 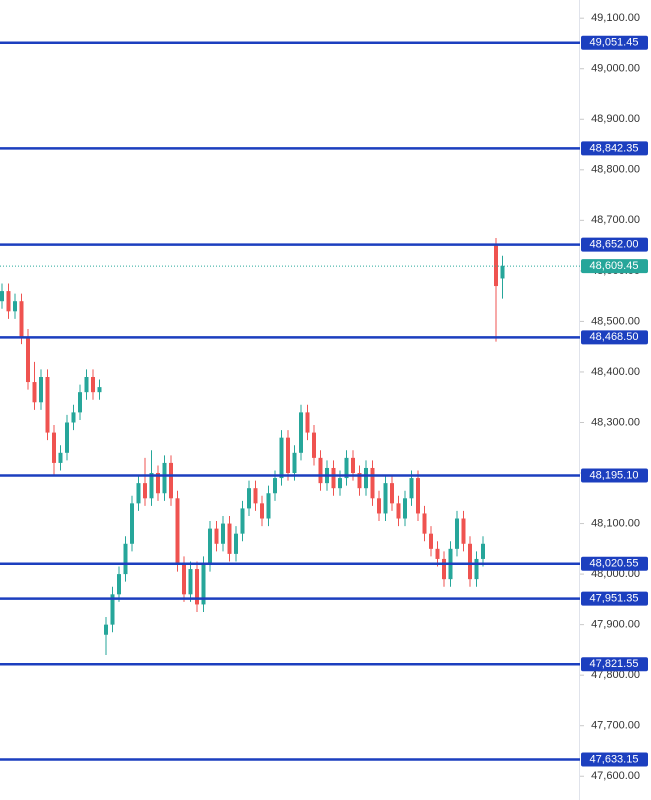 What do you see at coordinates (615, 422) in the screenshot?
I see `y-tick-label: 48,300.00` at bounding box center [615, 422].